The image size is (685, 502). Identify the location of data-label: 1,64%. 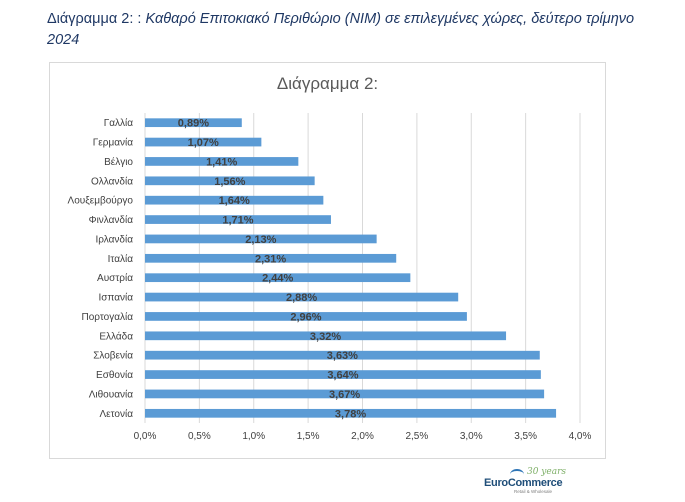
(234, 201).